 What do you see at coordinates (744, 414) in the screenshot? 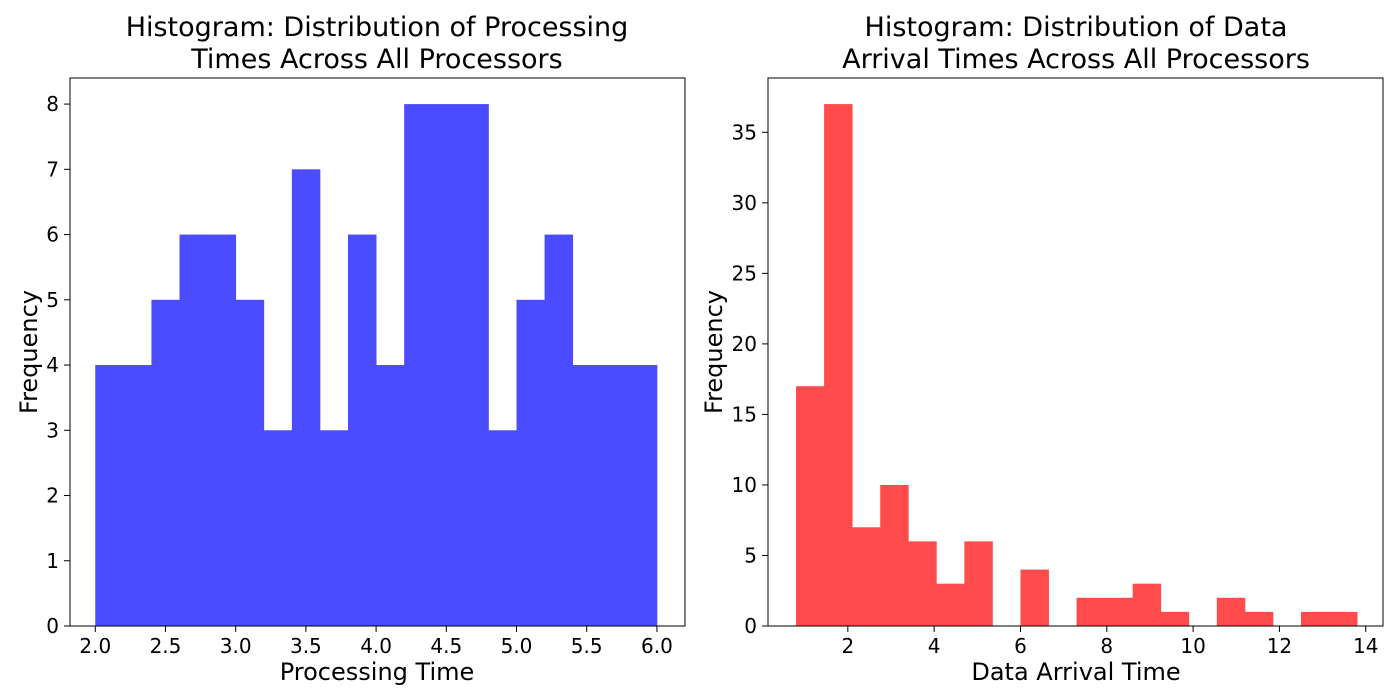
I see `y-tick-label: 15` at bounding box center [744, 414].